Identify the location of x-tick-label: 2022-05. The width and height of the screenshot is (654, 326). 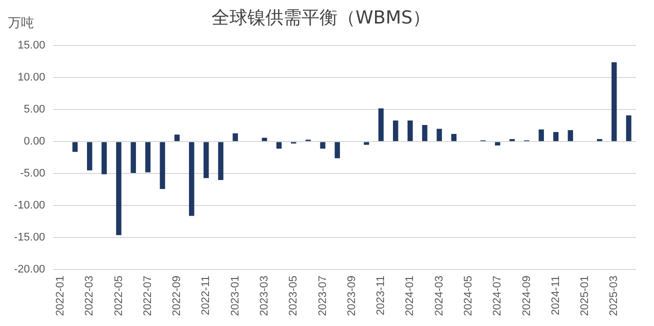
(118, 296).